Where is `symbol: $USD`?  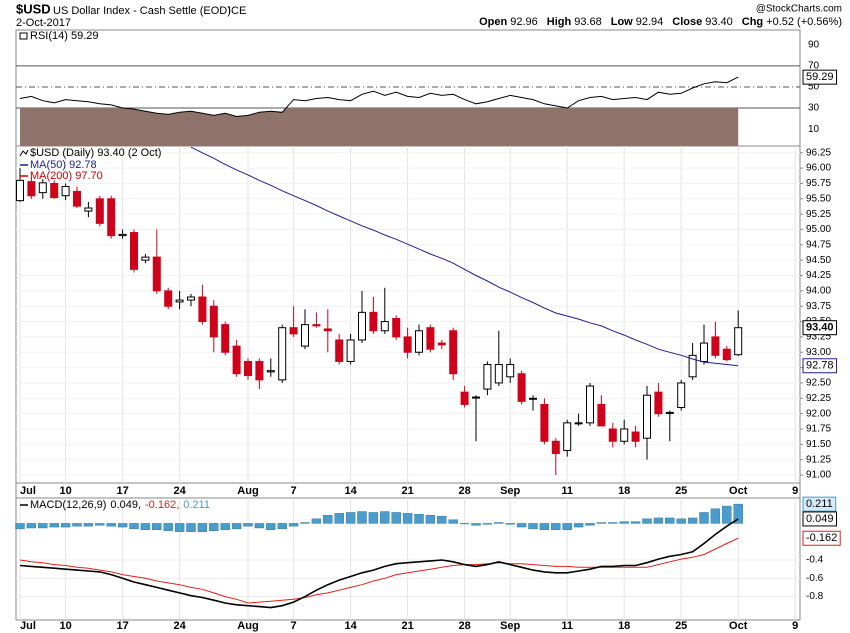
symbol: $USD is located at coordinates (33, 8).